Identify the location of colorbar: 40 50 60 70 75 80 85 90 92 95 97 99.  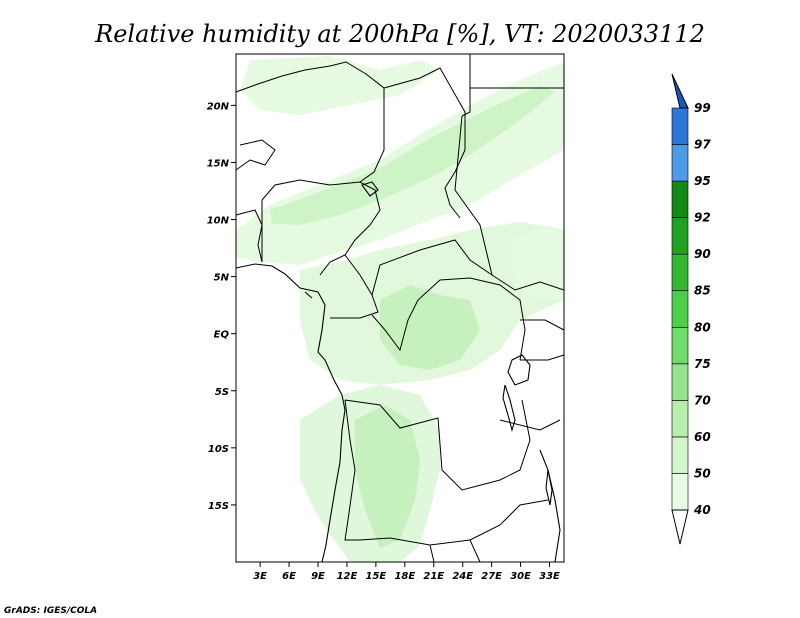
(691, 309).